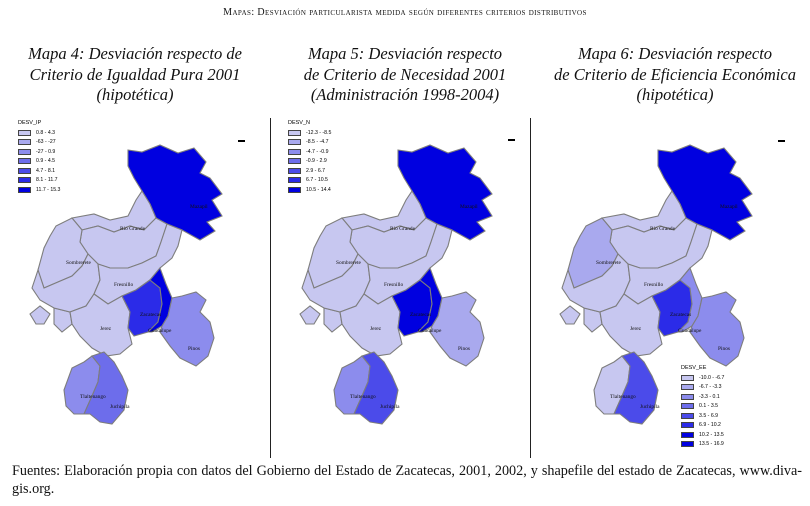  I want to click on region-pinos, so click(717, 329).